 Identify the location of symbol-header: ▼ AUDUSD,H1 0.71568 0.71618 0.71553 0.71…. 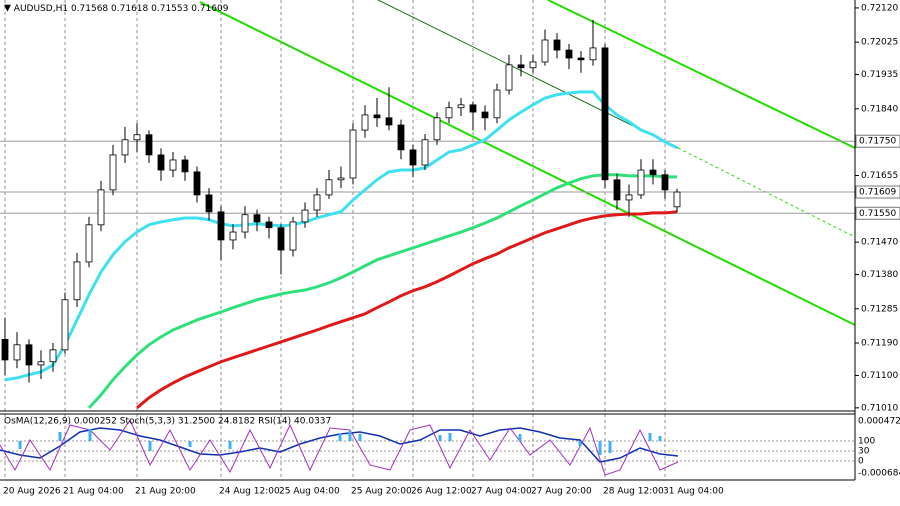
(116, 9).